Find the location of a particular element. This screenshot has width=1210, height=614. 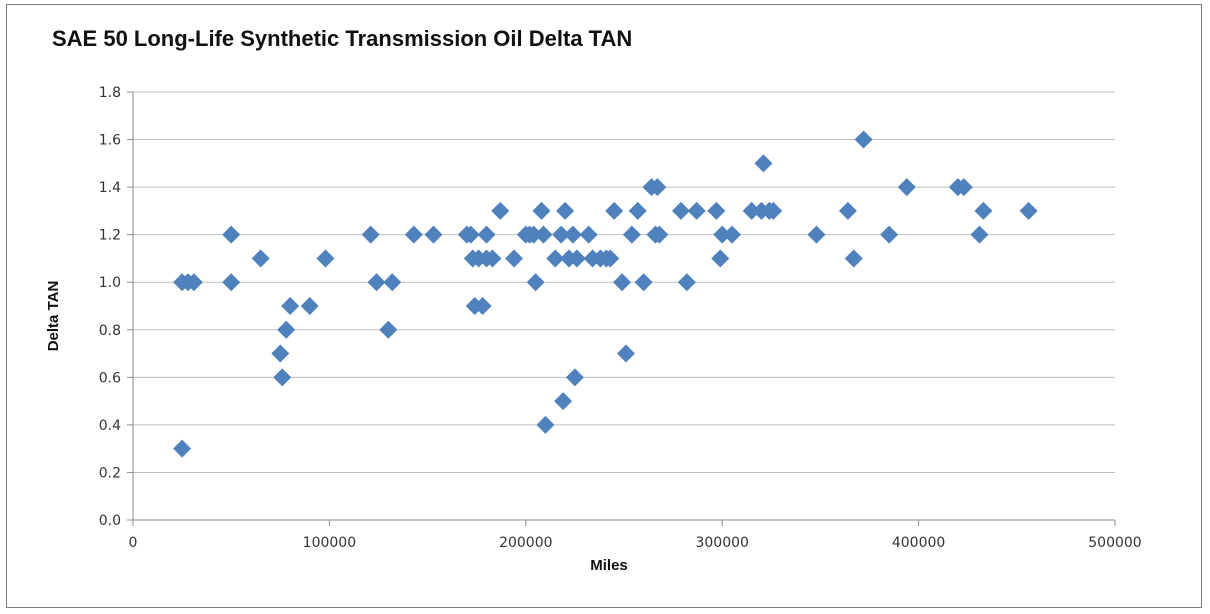

y-tick-labels: 0.0 0.2 0.4 0.6 0.8 1.0 1.2 1.4 1.6 1.8 is located at coordinates (110, 307).